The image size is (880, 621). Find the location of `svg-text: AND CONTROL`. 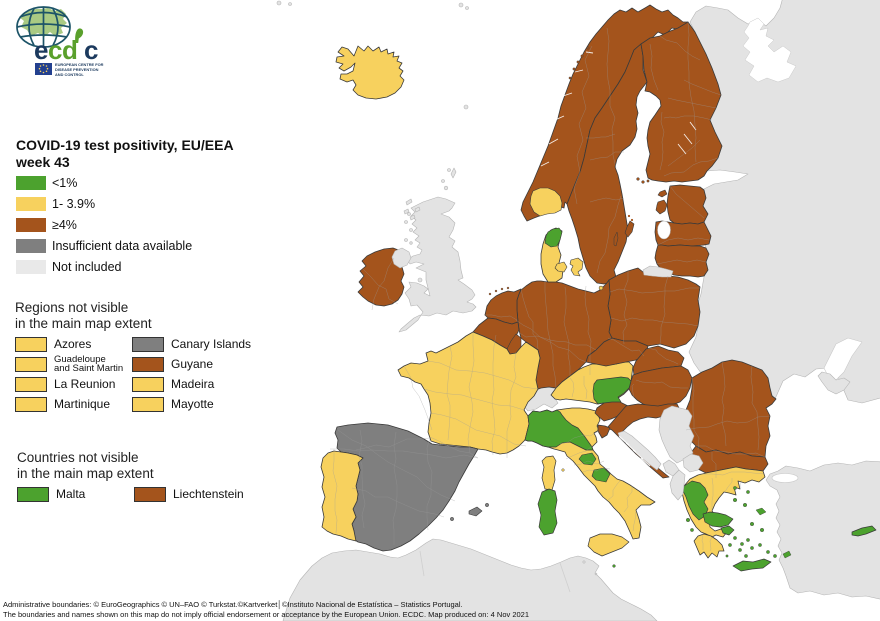

svg-text: AND CONTROL is located at coordinates (69, 74).